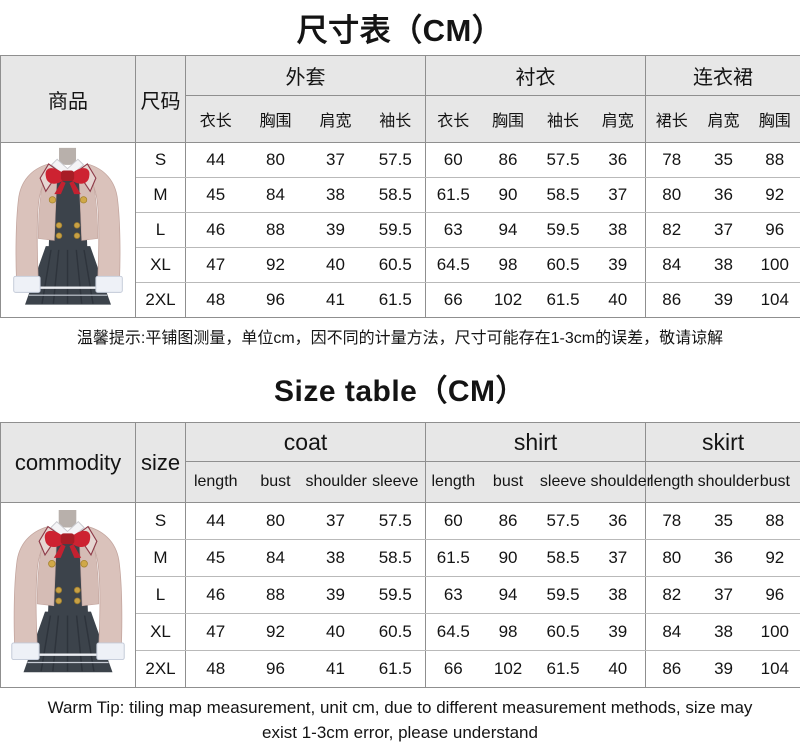  Describe the element at coordinates (535, 442) in the screenshot. I see `en-group-shirt: shirt` at that location.